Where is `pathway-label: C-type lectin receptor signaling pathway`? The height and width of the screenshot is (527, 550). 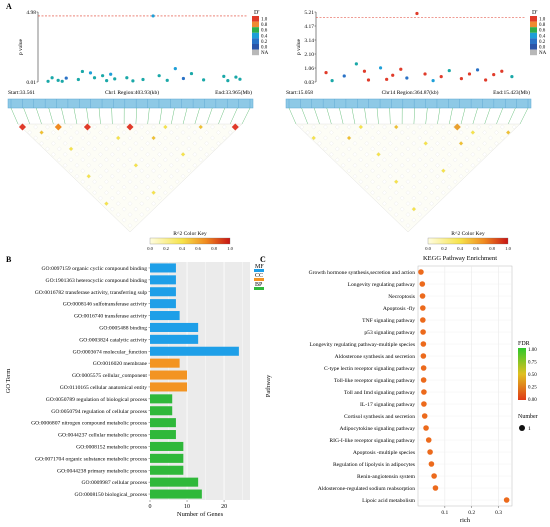 pathway-label: C-type lectin receptor signaling pathway is located at coordinates (369, 369).